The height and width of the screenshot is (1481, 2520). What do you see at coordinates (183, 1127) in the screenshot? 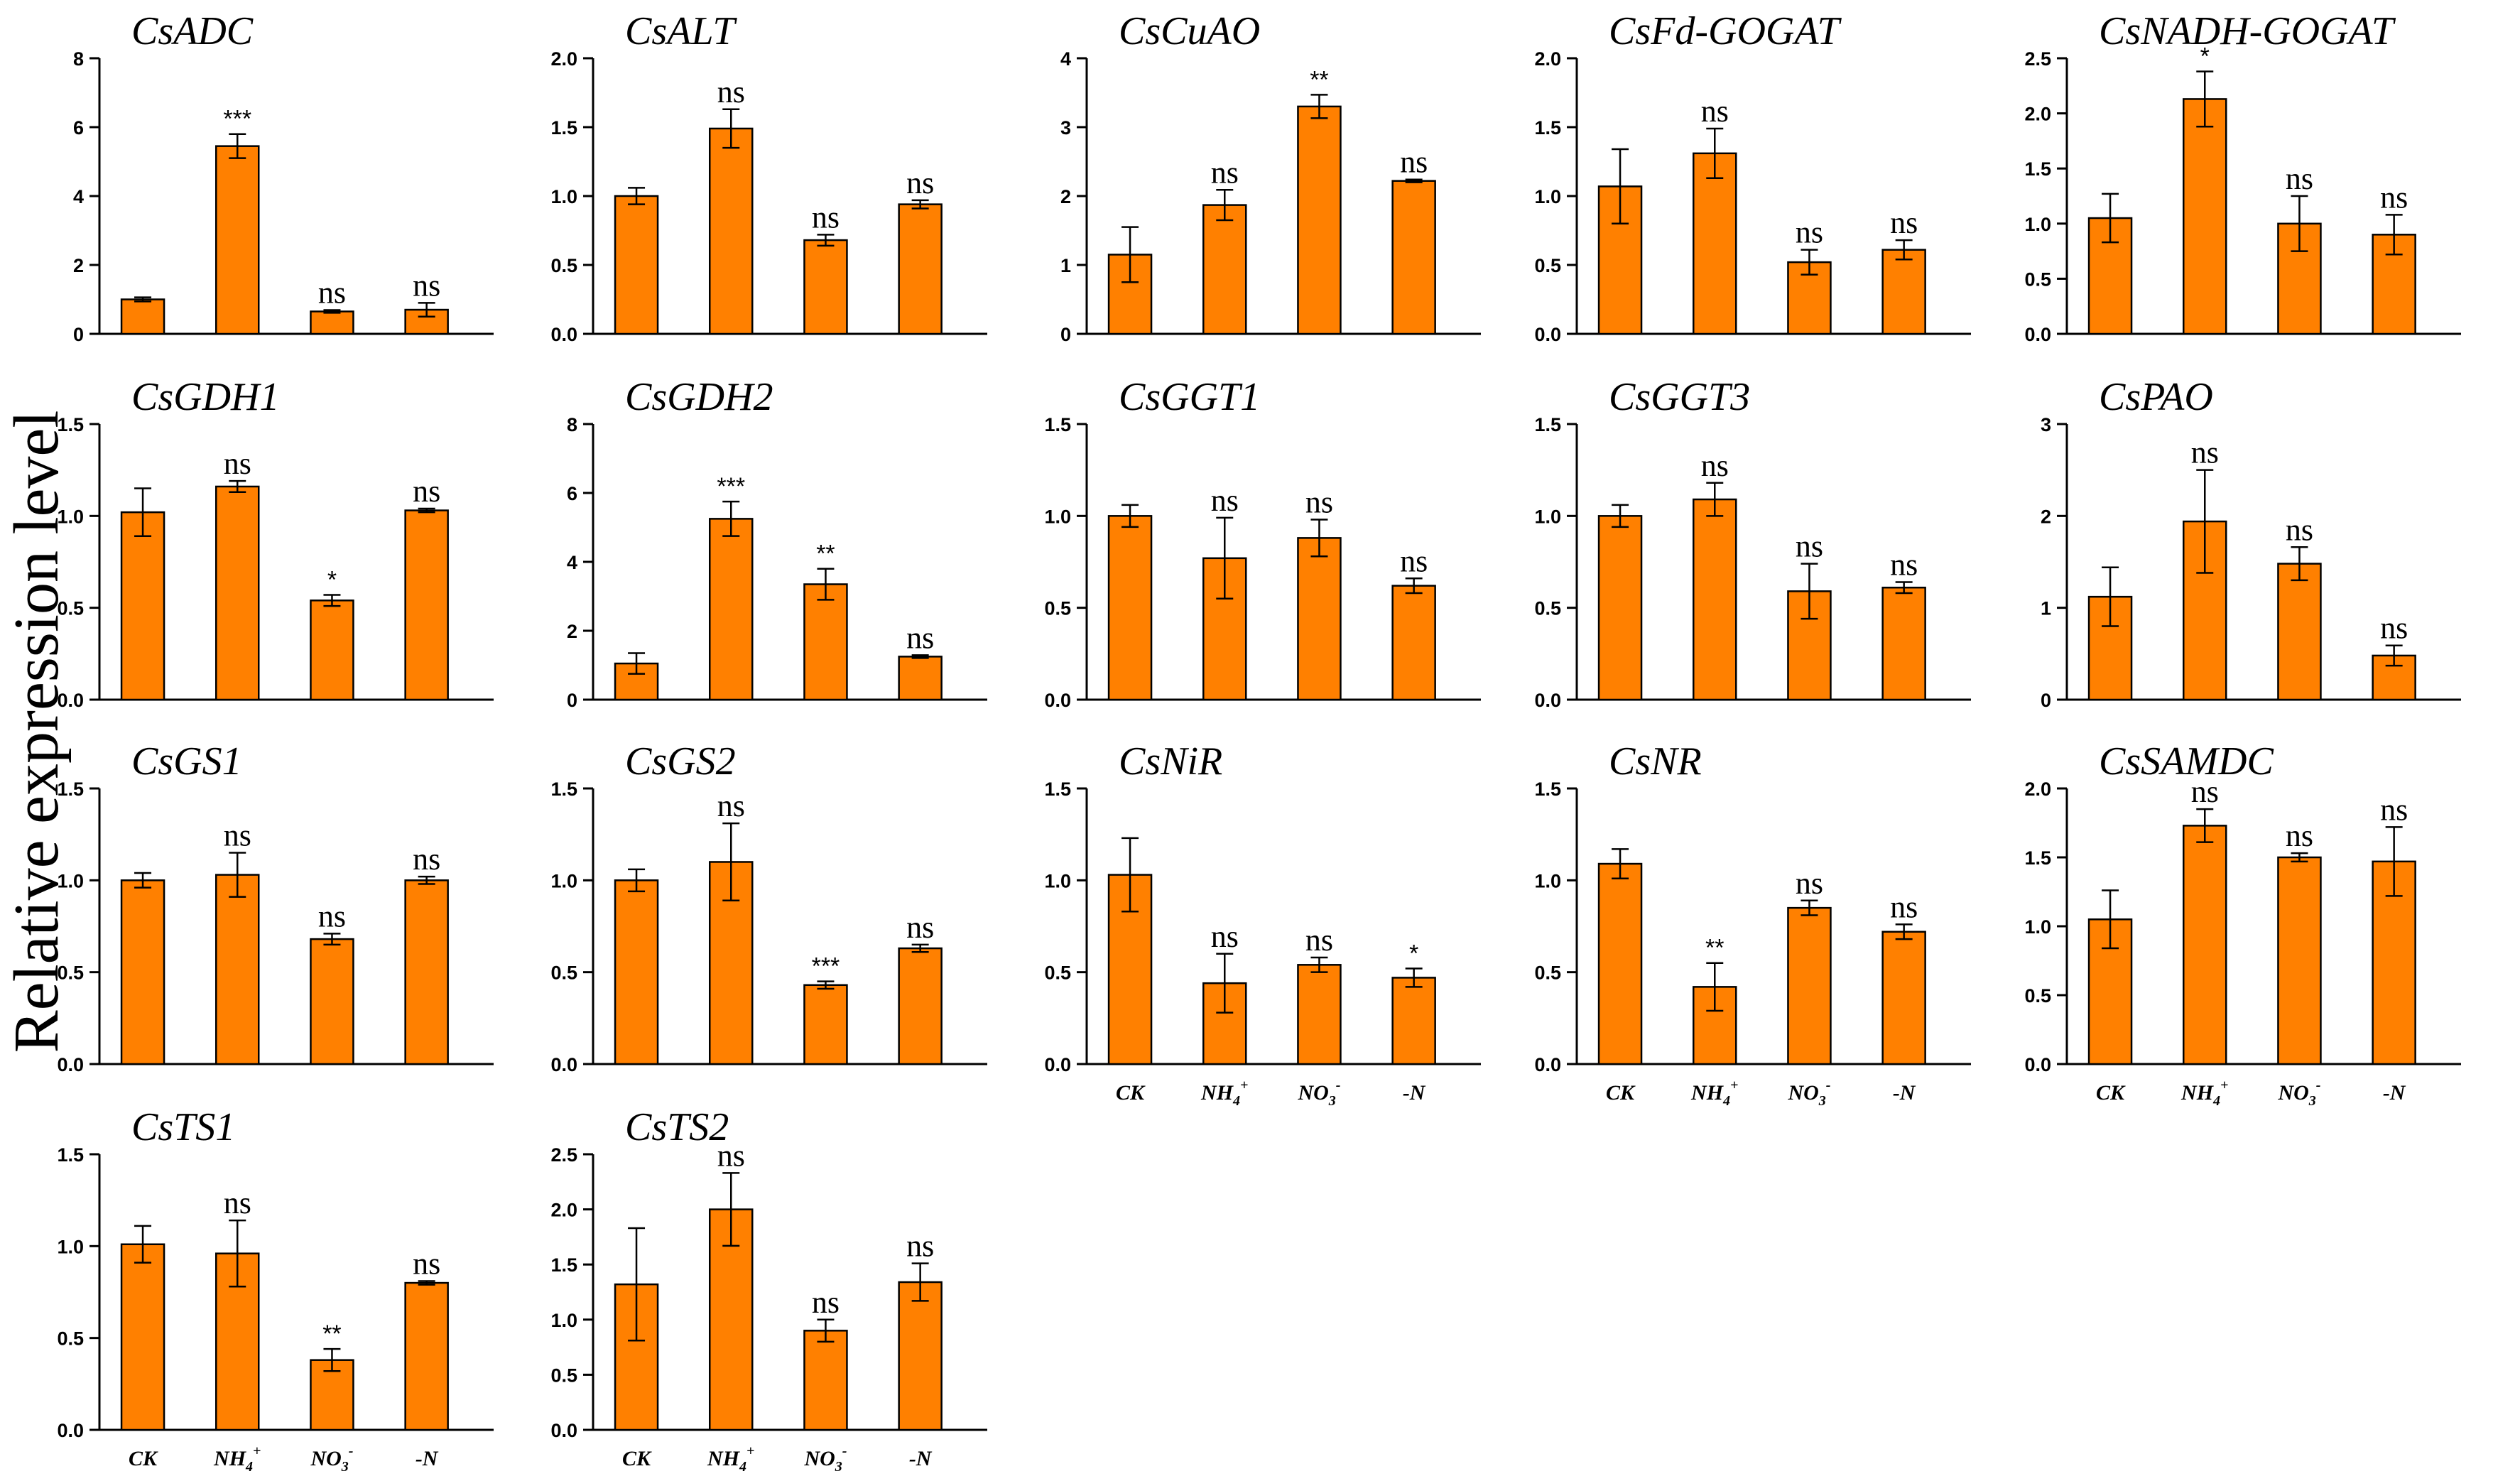
I see `chart-title: CsTS1` at bounding box center [183, 1127].